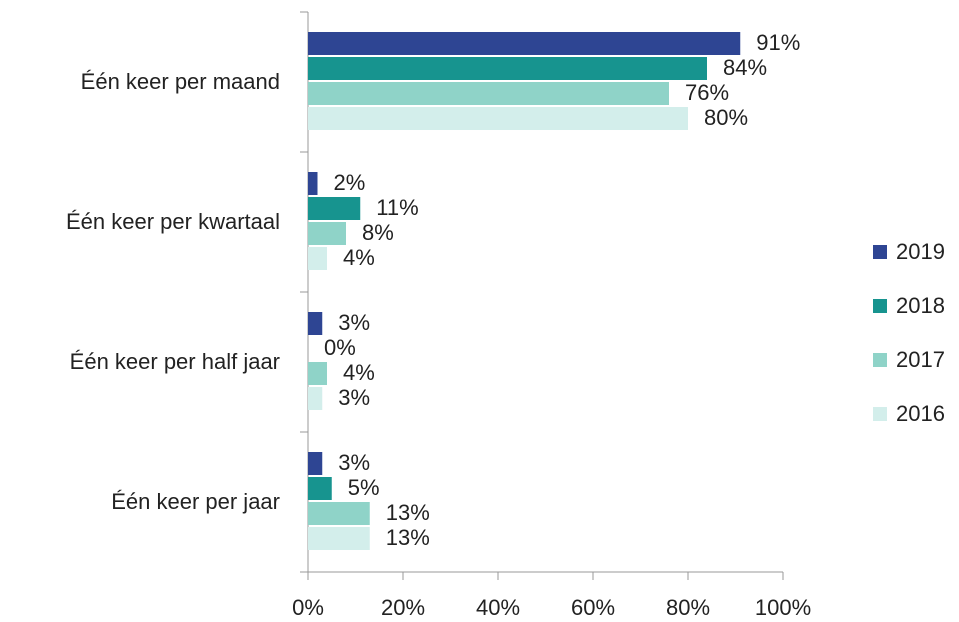  What do you see at coordinates (364, 487) in the screenshot?
I see `value-label: 5%` at bounding box center [364, 487].